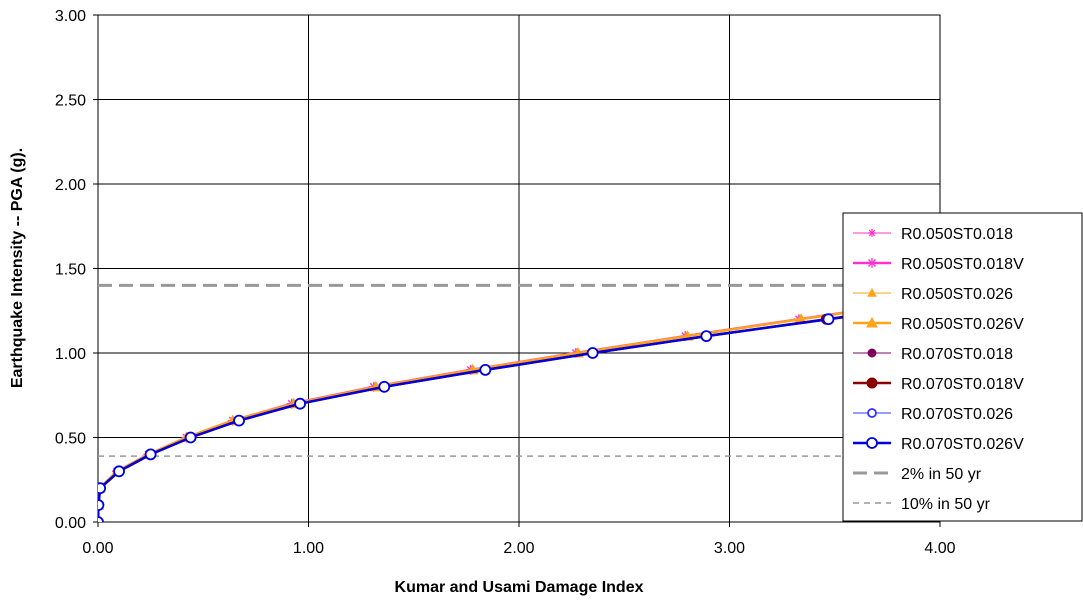  What do you see at coordinates (70, 16) in the screenshot?
I see `y-tick-label: 3.00` at bounding box center [70, 16].